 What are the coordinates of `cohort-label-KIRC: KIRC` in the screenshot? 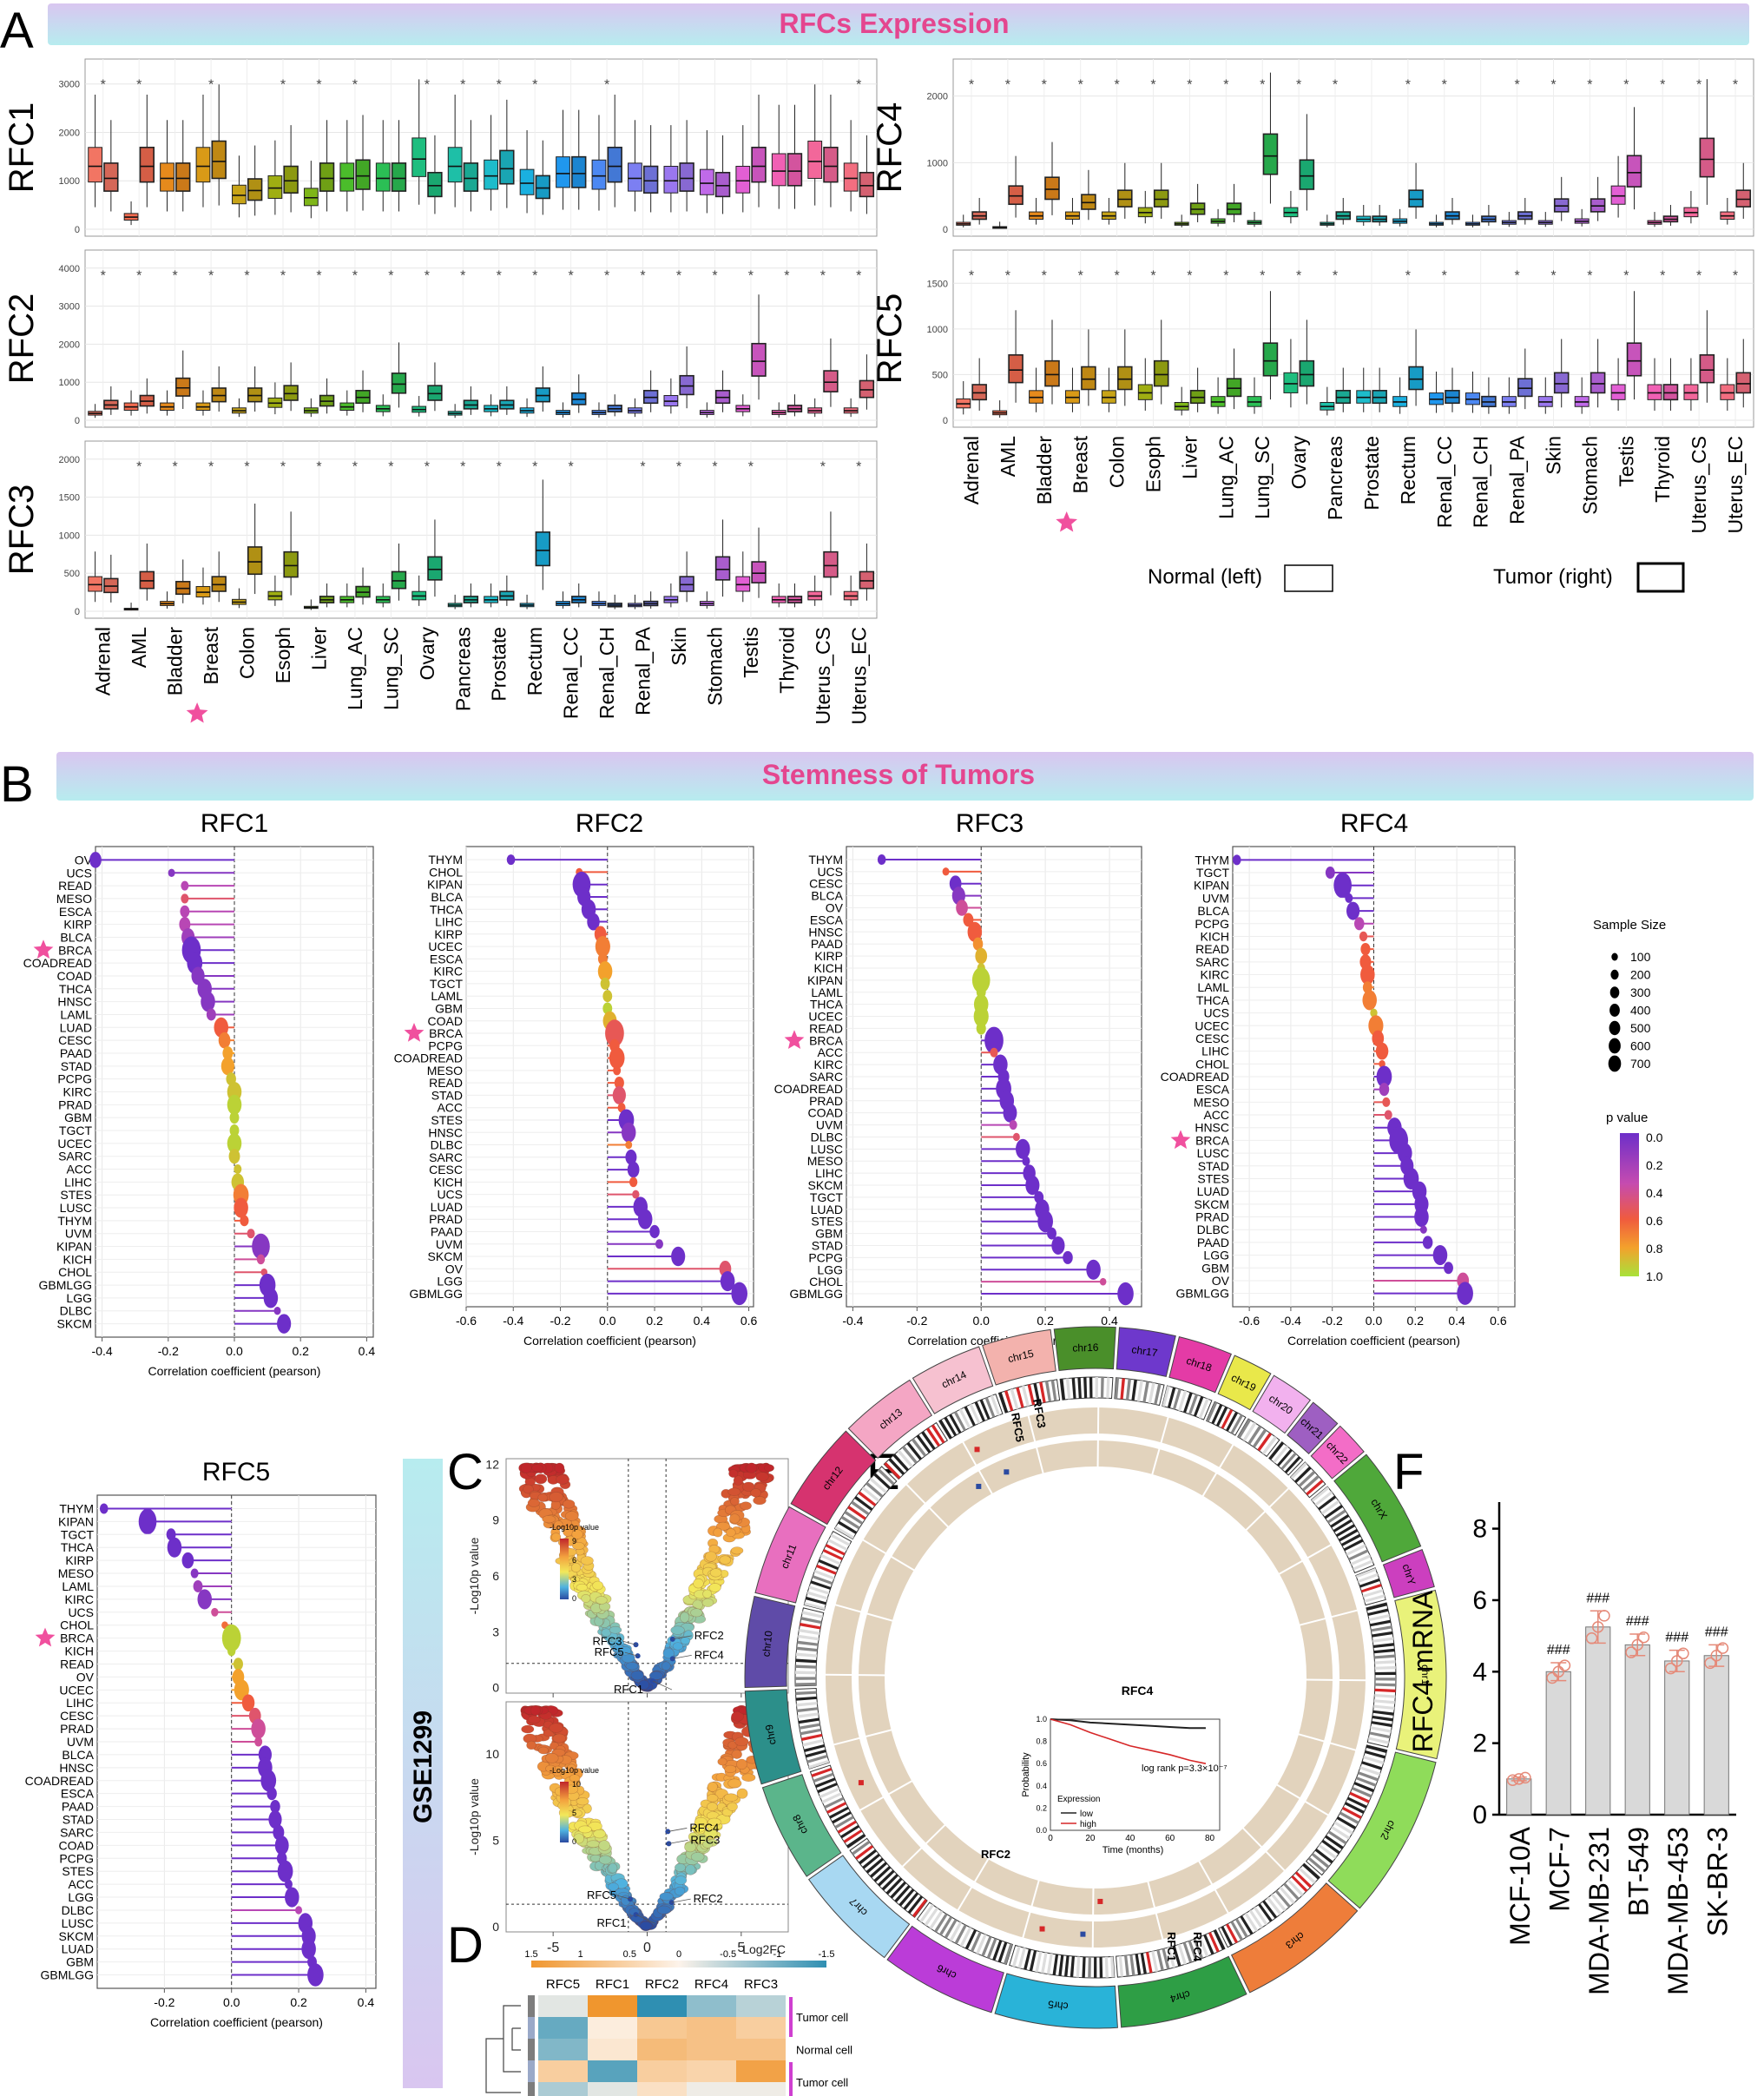 It's located at (78, 1092).